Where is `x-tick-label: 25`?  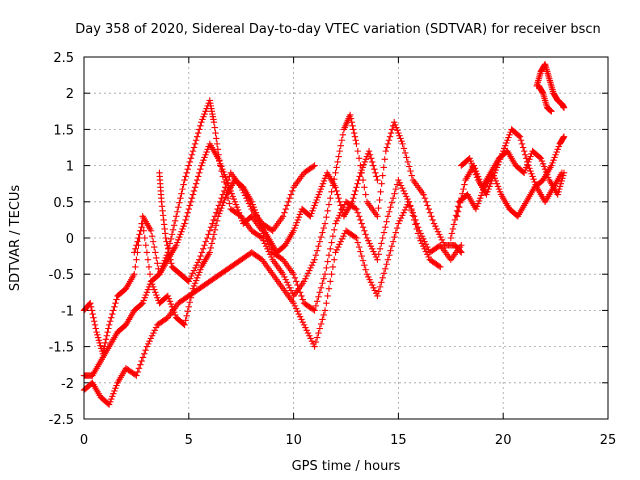
x-tick-label: 25 is located at coordinates (608, 440).